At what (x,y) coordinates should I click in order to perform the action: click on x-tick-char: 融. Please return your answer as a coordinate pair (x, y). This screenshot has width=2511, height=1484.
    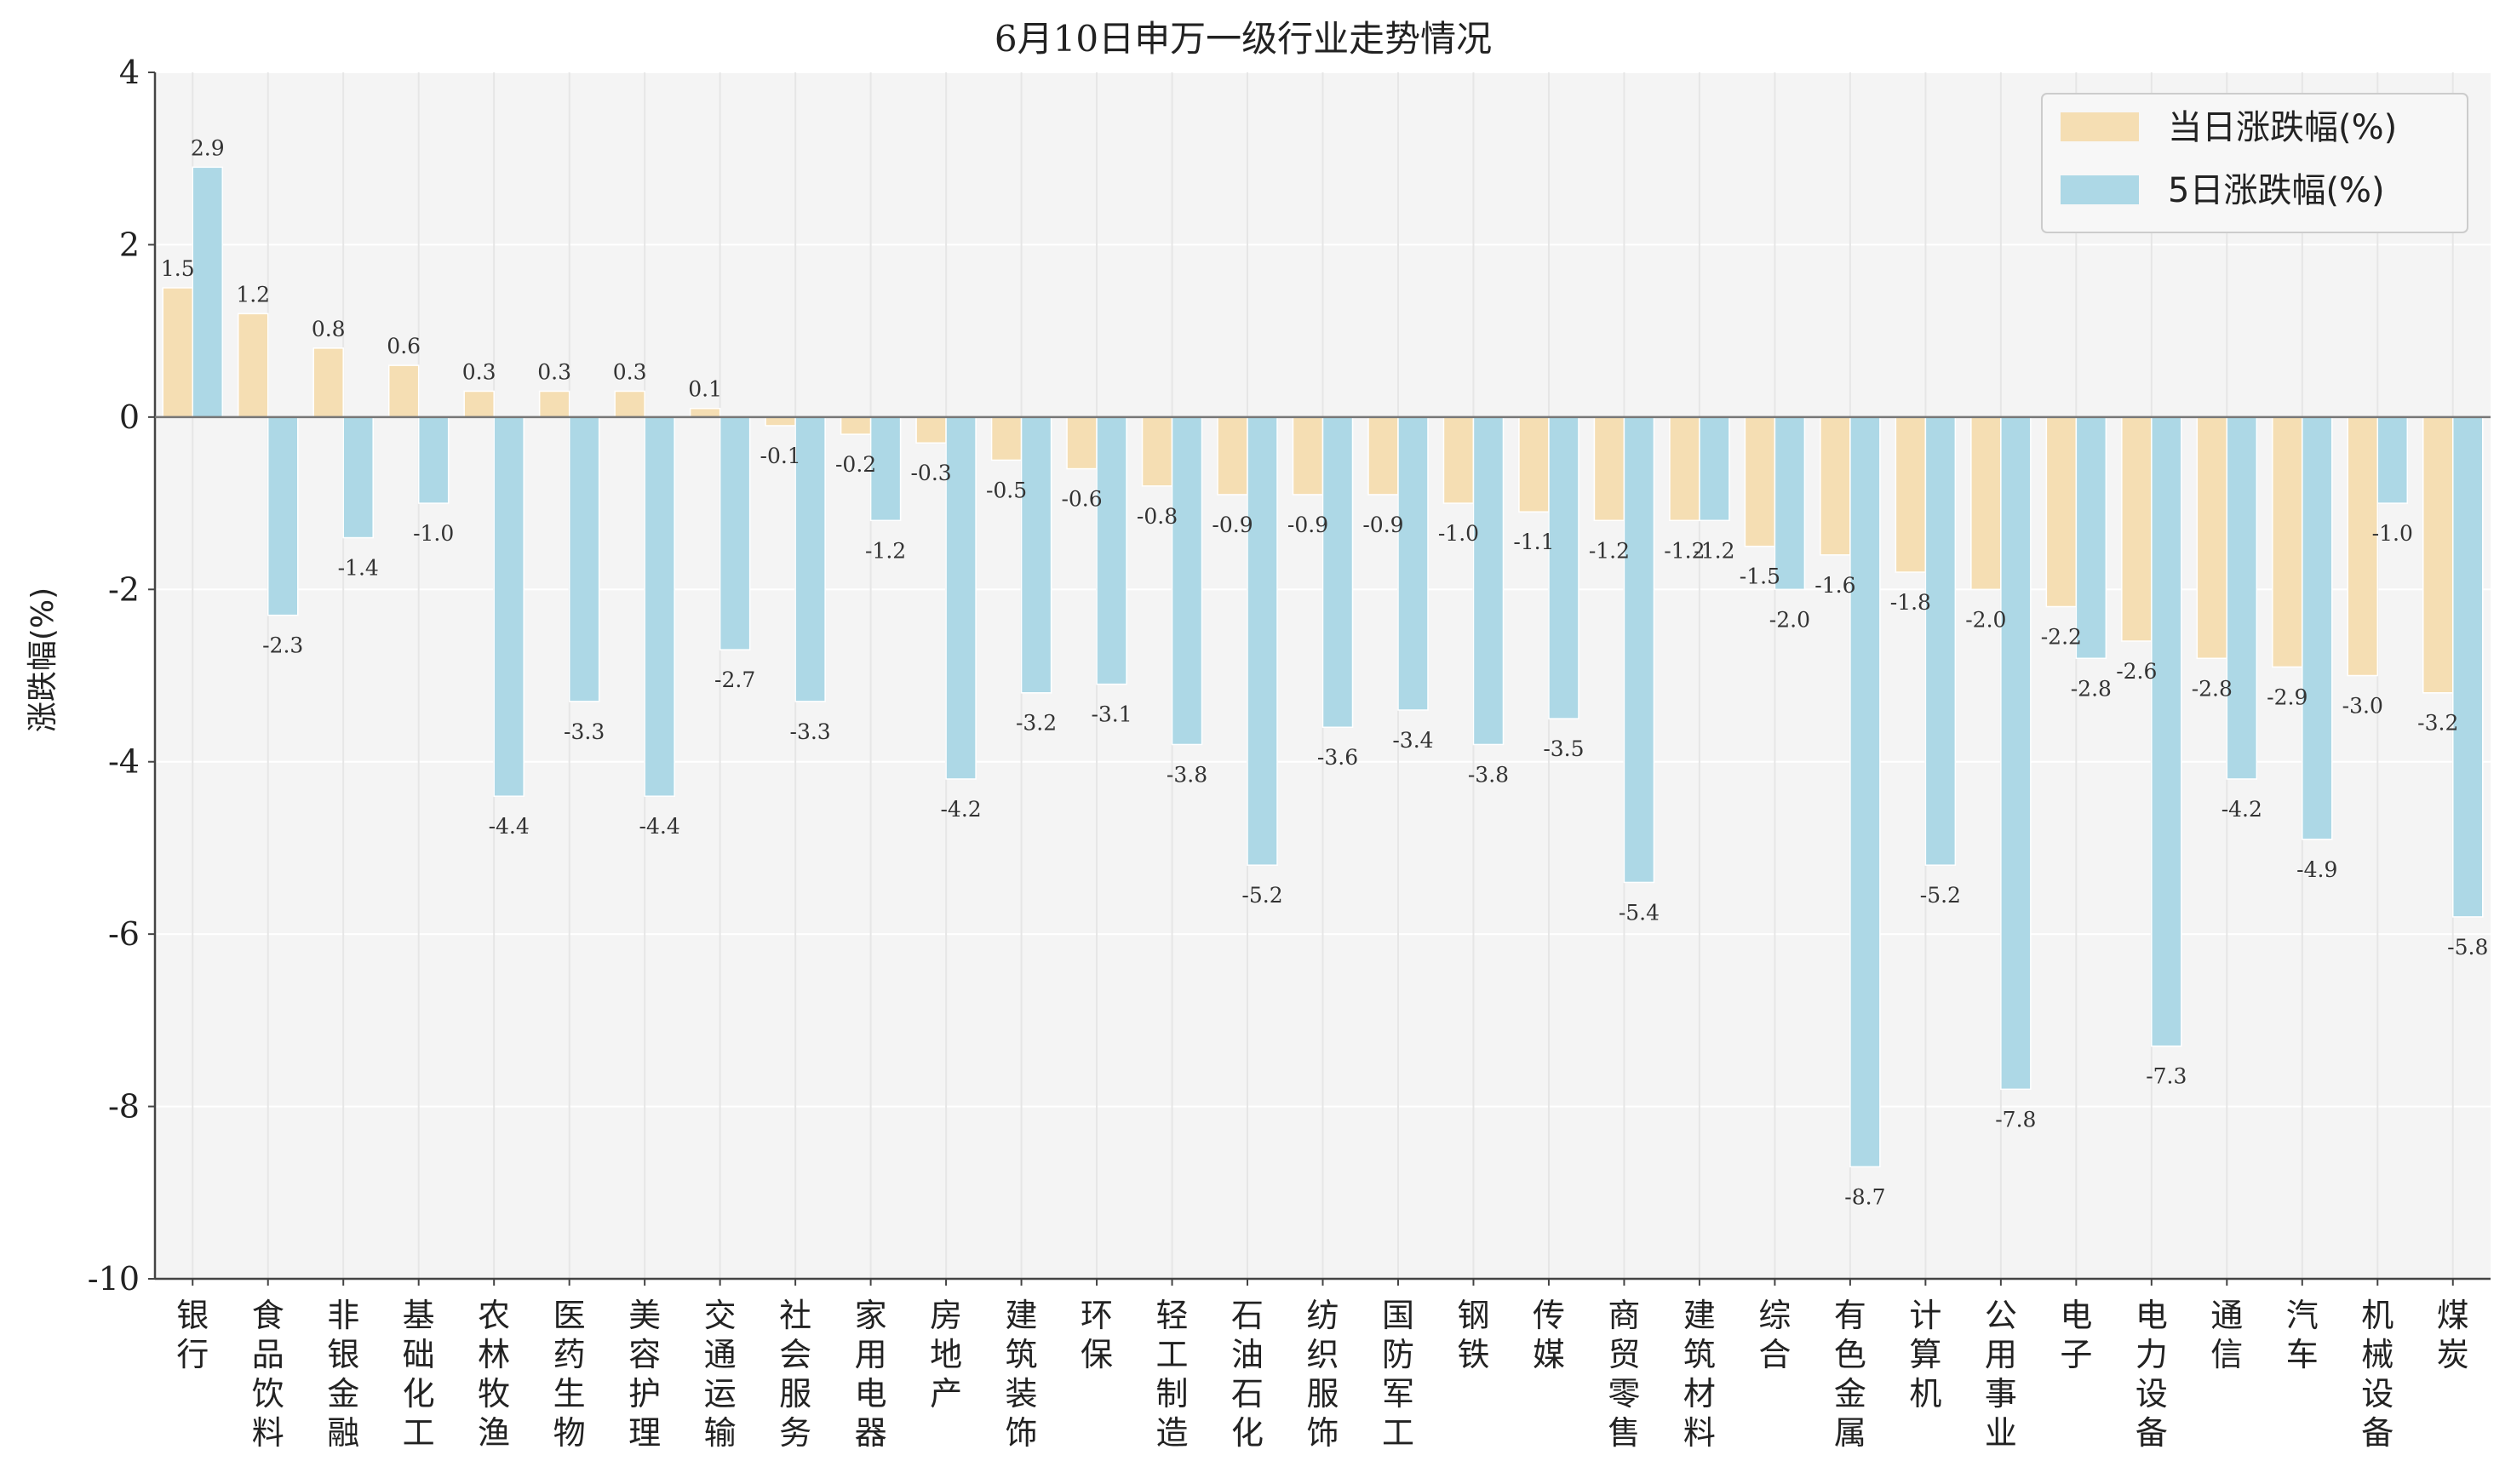
    Looking at the image, I should click on (343, 1433).